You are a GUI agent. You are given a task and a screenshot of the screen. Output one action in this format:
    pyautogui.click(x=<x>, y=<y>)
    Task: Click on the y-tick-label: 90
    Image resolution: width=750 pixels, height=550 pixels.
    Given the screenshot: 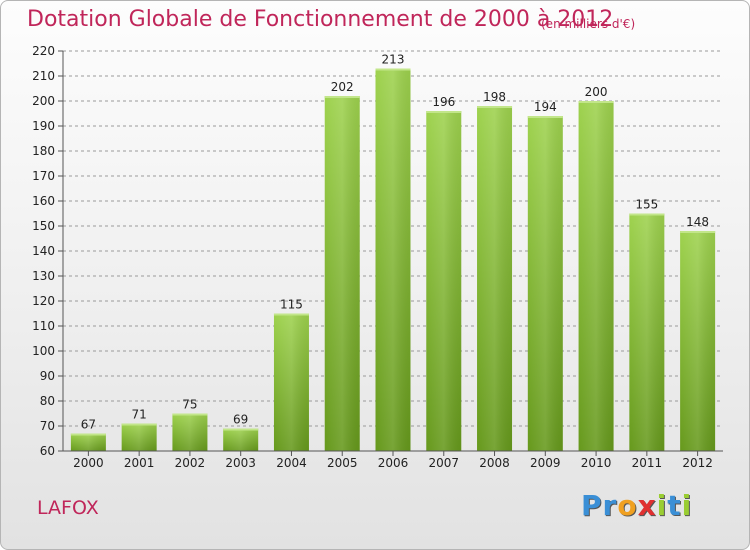 What is the action you would take?
    pyautogui.click(x=47, y=376)
    